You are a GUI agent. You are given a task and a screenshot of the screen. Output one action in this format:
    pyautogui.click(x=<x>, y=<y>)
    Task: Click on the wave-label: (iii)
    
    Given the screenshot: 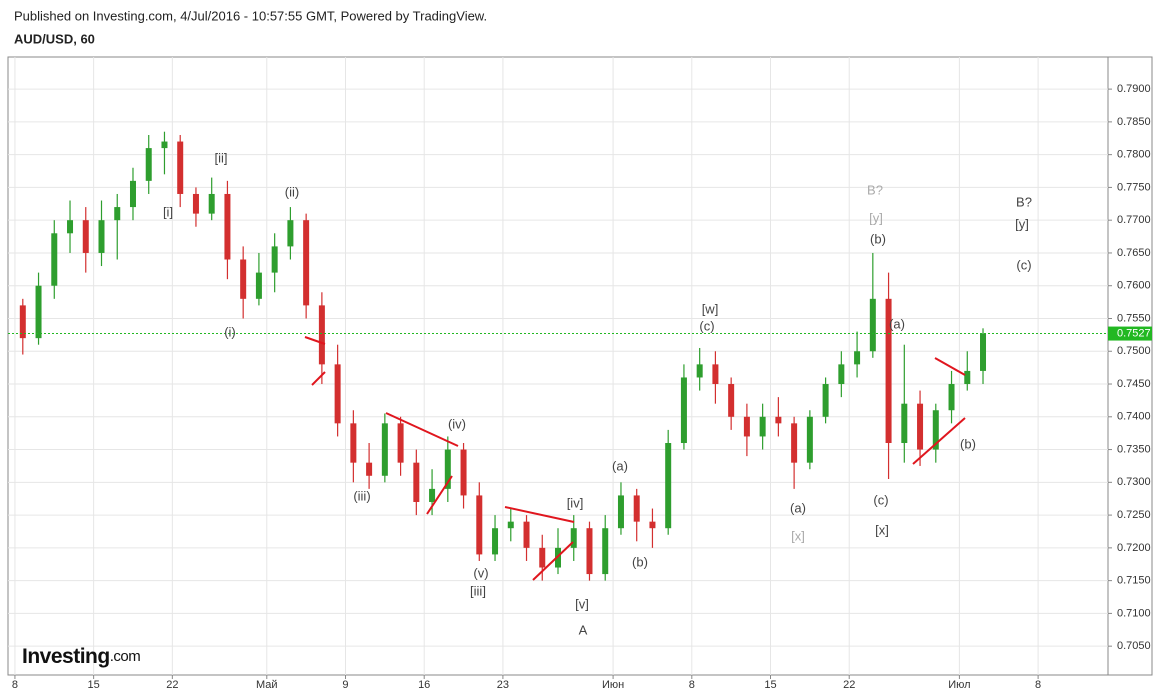 What is the action you would take?
    pyautogui.click(x=361, y=495)
    